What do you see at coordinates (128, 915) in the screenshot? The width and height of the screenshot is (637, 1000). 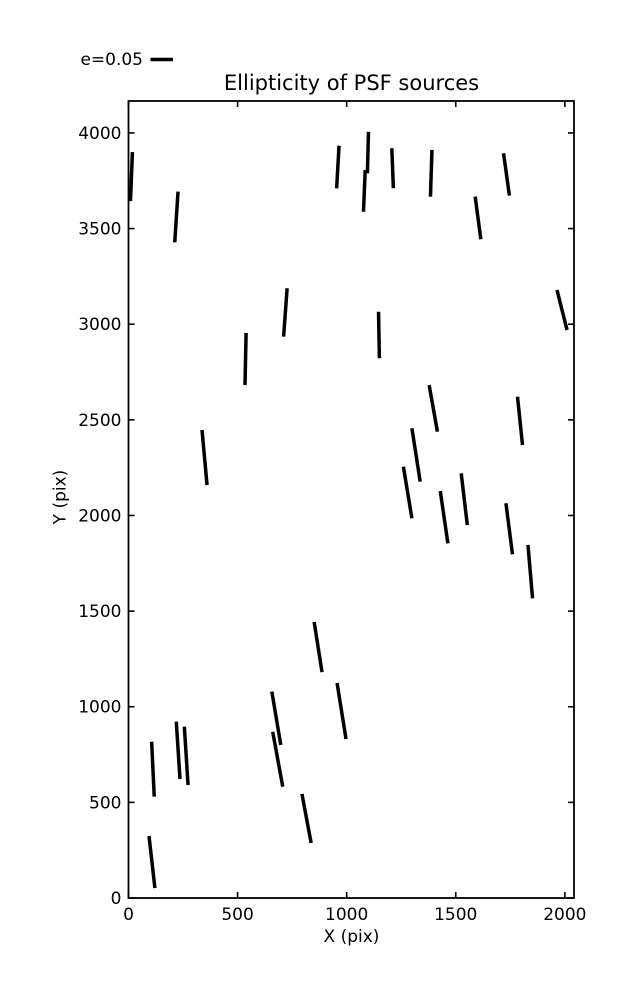 I see `x-tick-label: 0` at bounding box center [128, 915].